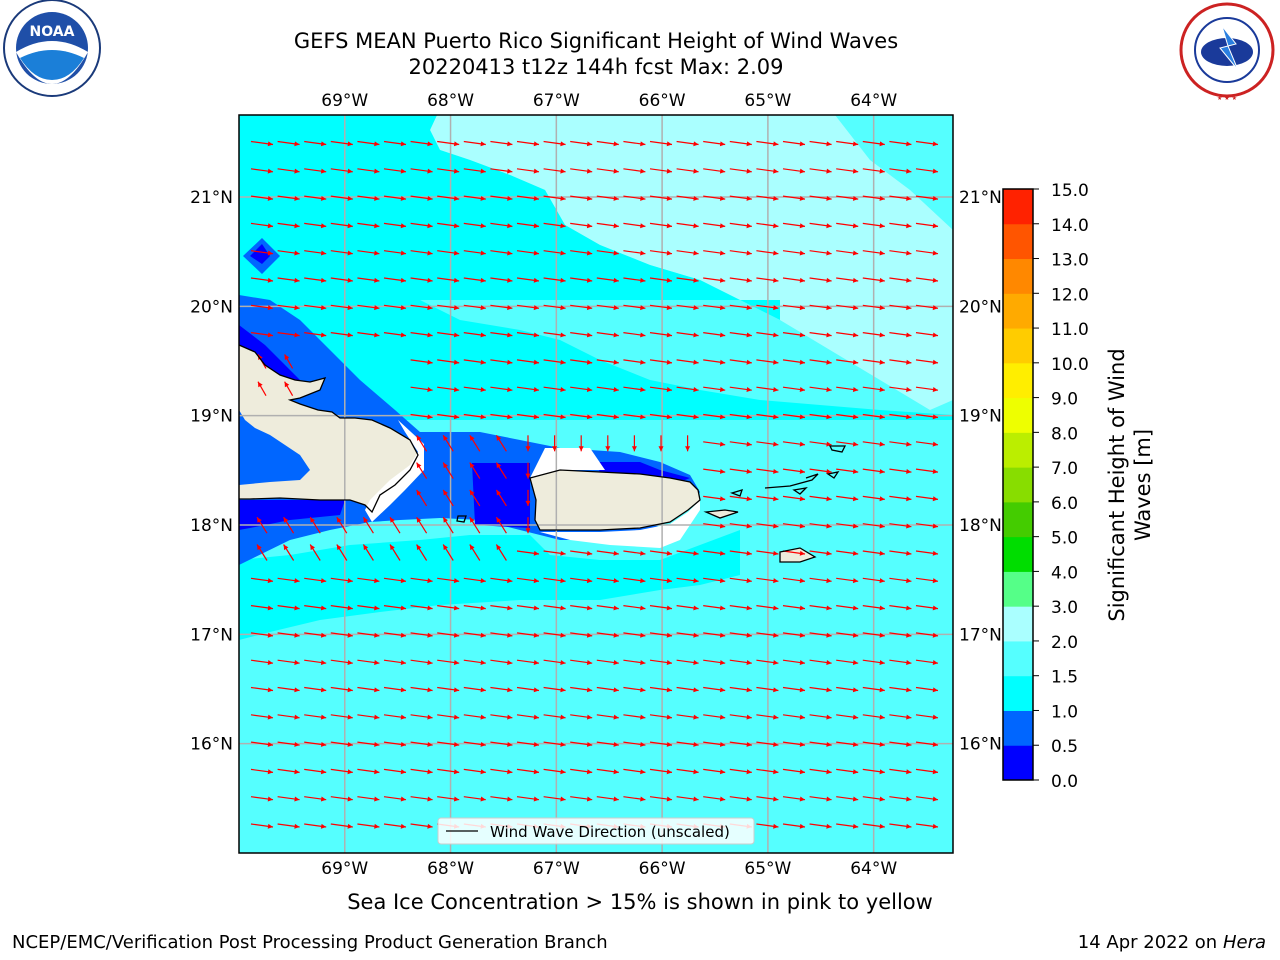 The image size is (1280, 960). What do you see at coordinates (1018, 484) in the screenshot?
I see `colorbar-frame` at bounding box center [1018, 484].